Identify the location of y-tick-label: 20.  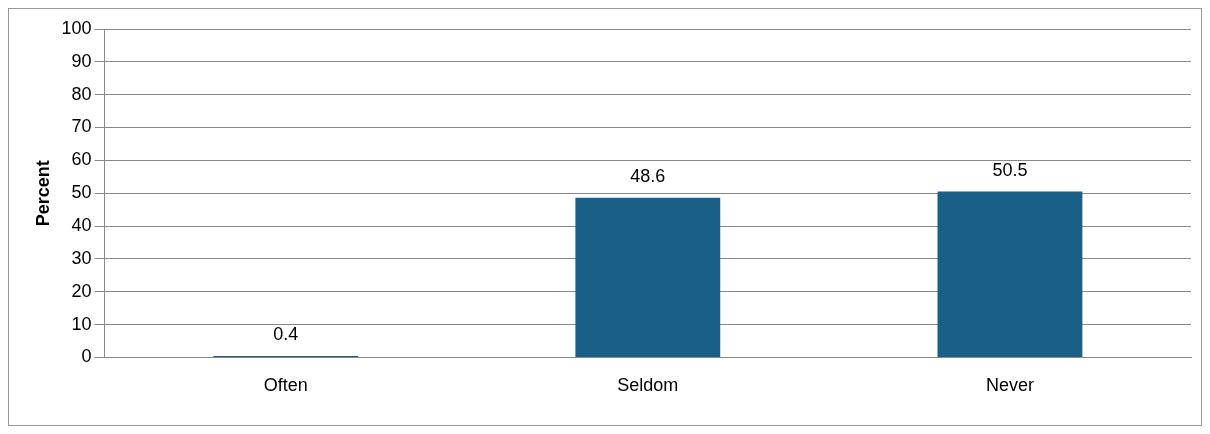
(81, 290).